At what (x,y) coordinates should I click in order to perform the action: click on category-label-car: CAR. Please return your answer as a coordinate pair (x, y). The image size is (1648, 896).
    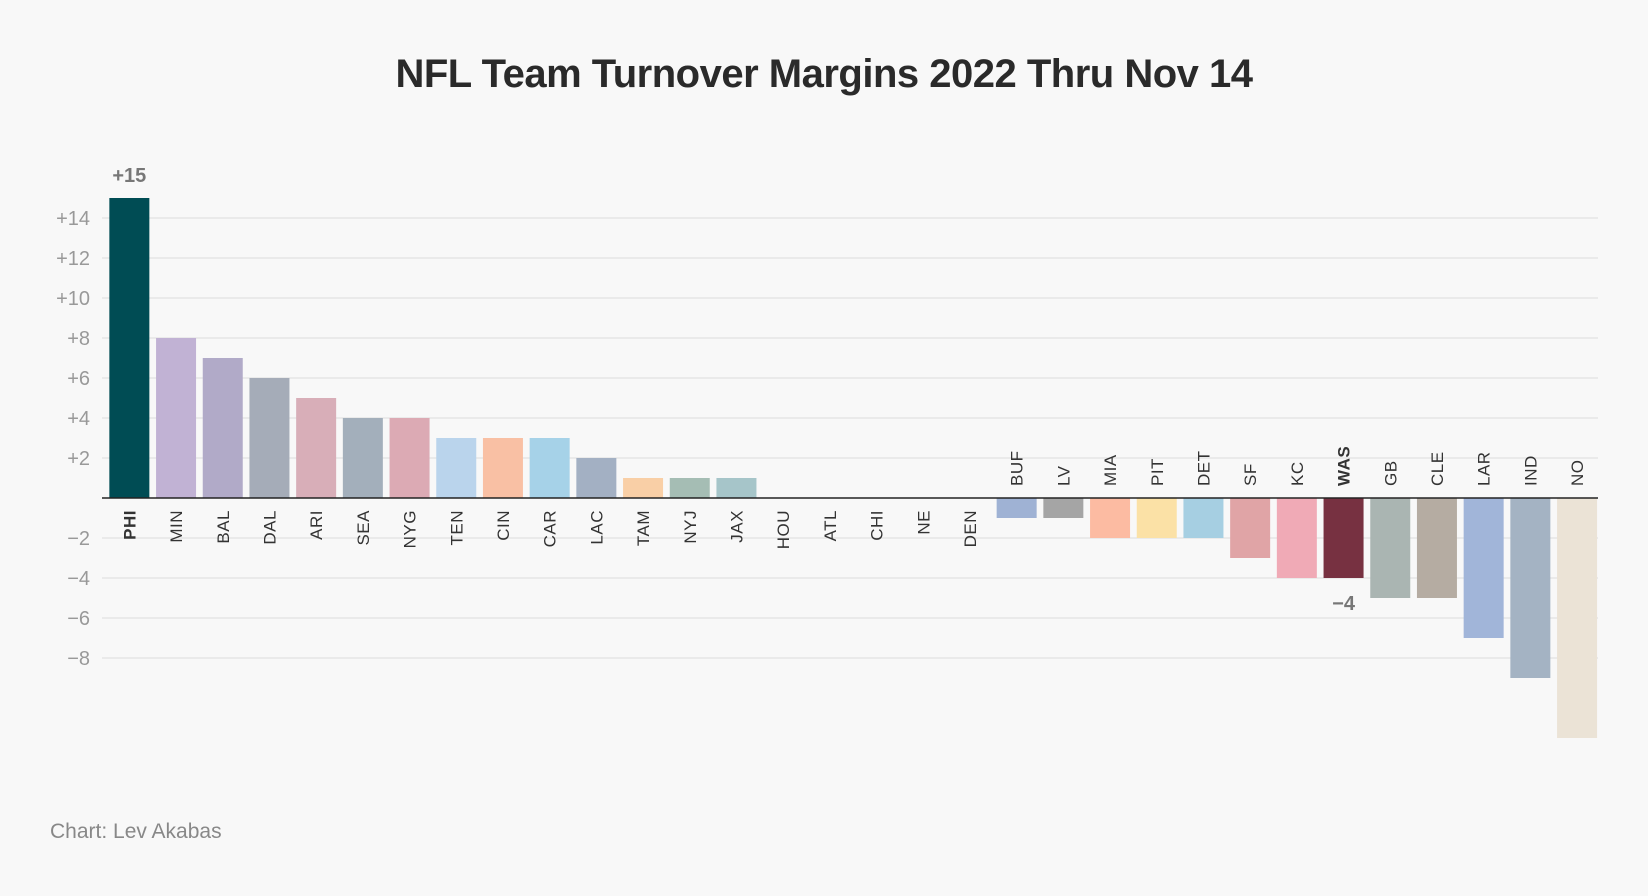
    Looking at the image, I should click on (550, 528).